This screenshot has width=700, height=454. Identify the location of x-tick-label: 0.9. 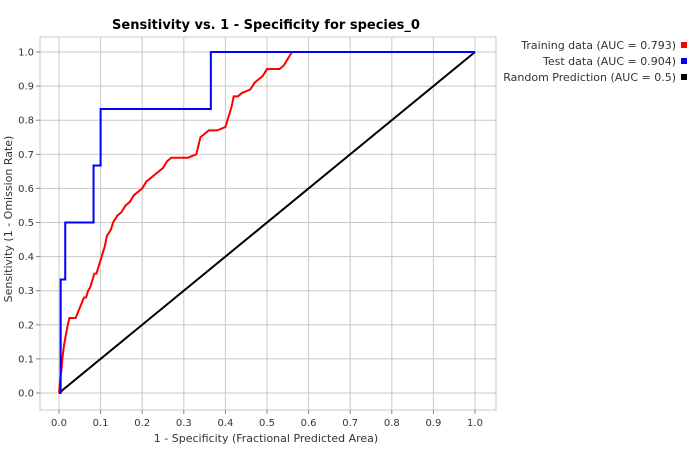
(433, 423).